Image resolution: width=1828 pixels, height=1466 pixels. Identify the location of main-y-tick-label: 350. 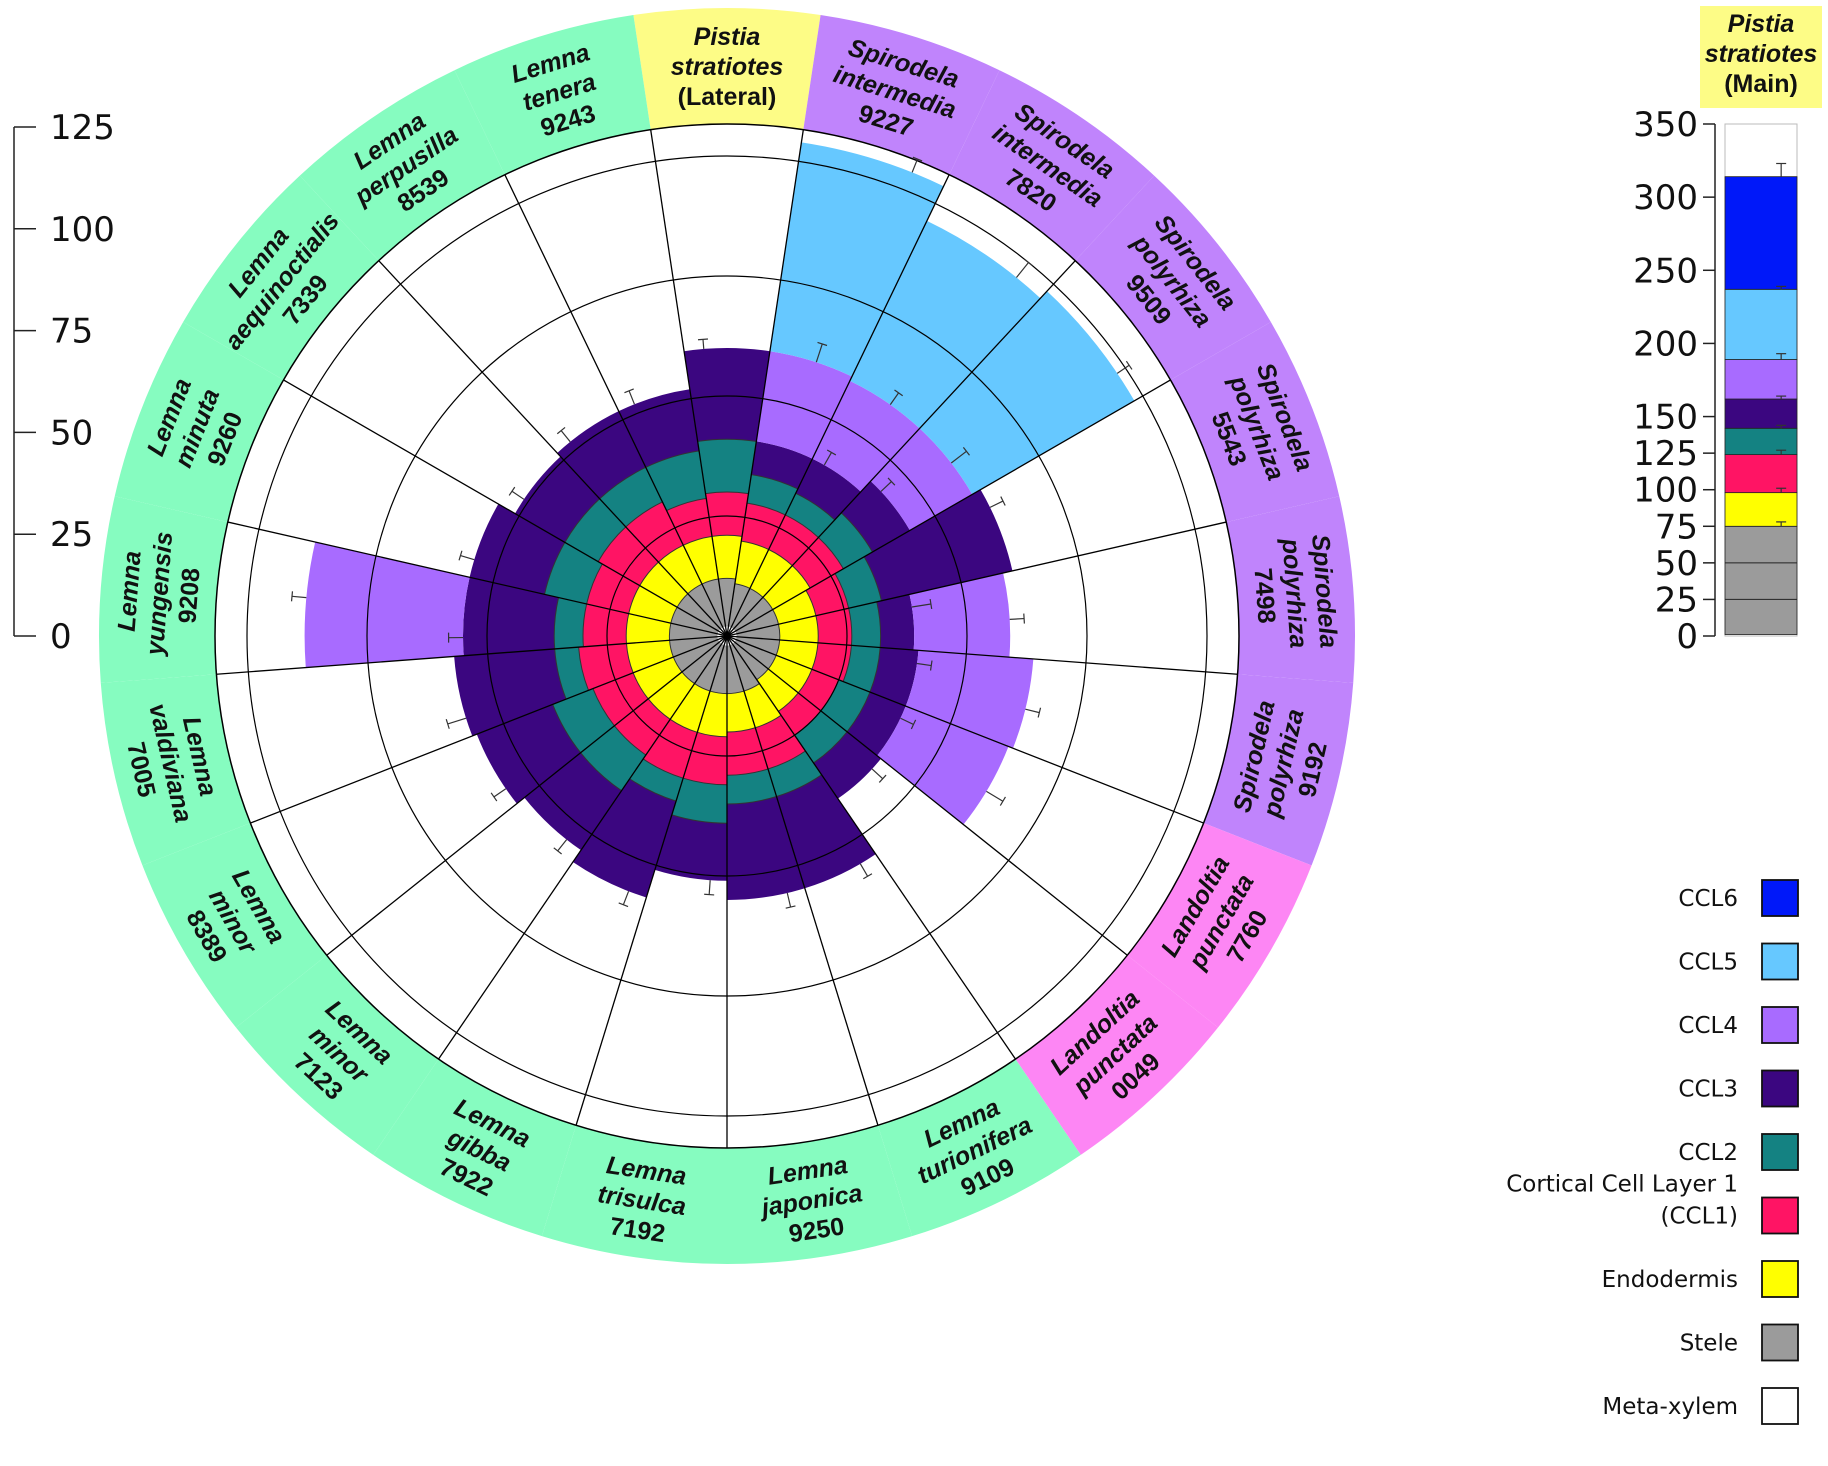
(1665, 125).